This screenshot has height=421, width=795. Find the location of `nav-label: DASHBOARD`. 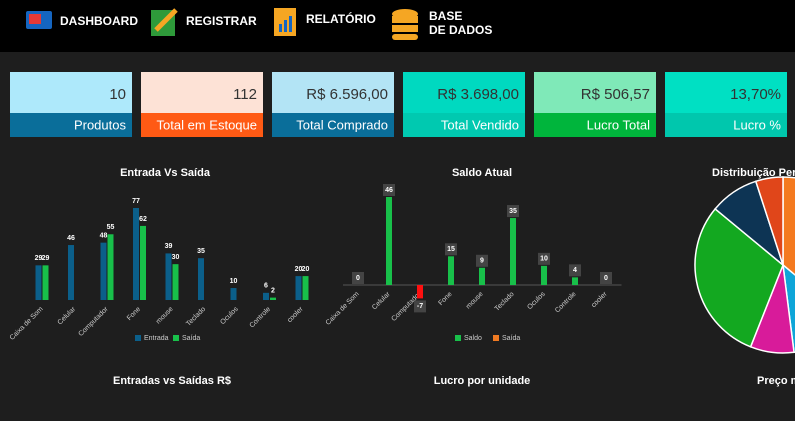

nav-label: DASHBOARD is located at coordinates (99, 21).